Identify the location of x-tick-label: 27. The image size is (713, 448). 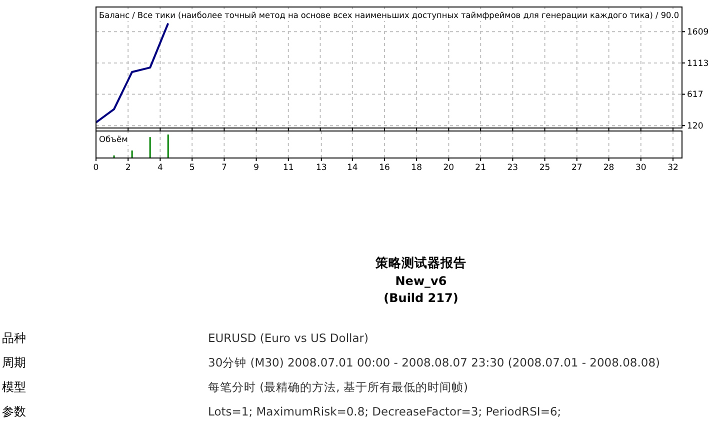
(576, 168).